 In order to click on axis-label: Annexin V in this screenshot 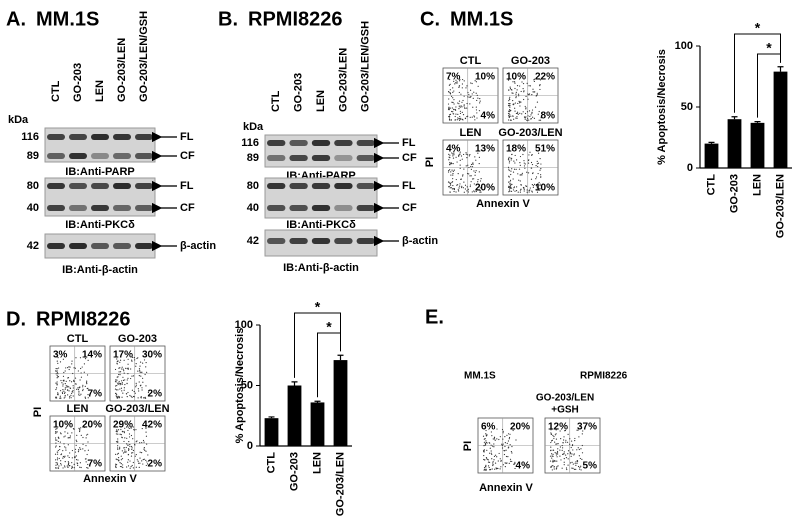, I will do `click(506, 488)`.